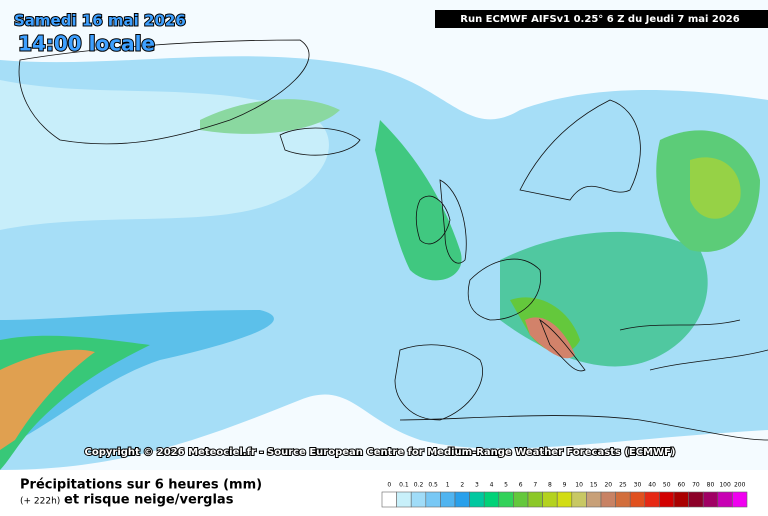 The width and height of the screenshot is (768, 516). I want to click on scale-label: 2, so click(462, 485).